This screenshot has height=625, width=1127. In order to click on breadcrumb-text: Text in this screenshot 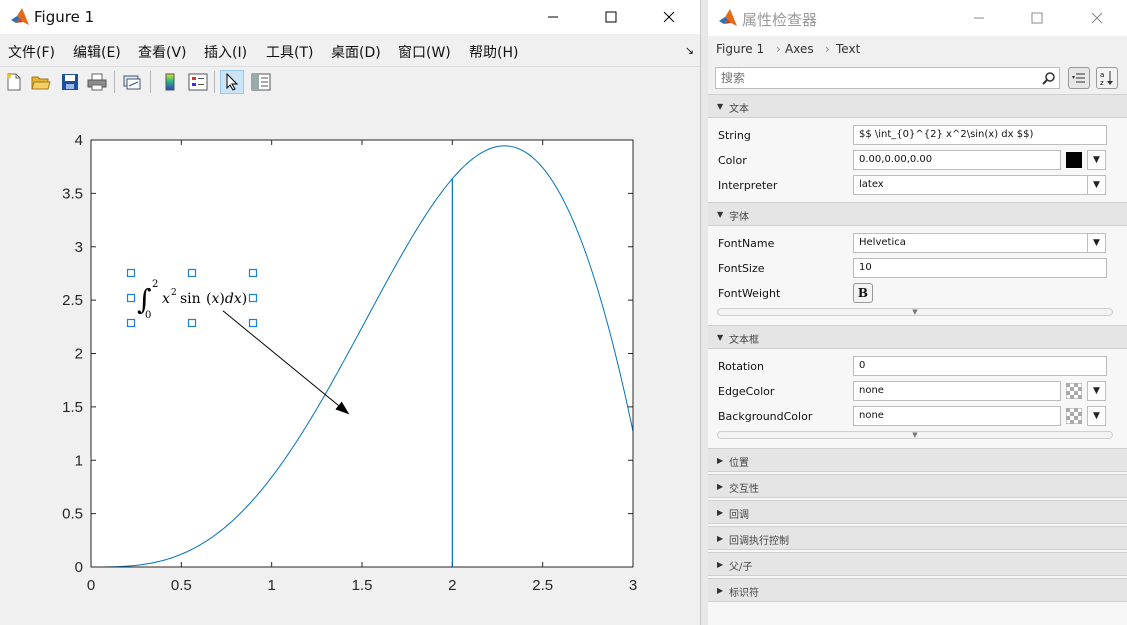, I will do `click(848, 49)`.